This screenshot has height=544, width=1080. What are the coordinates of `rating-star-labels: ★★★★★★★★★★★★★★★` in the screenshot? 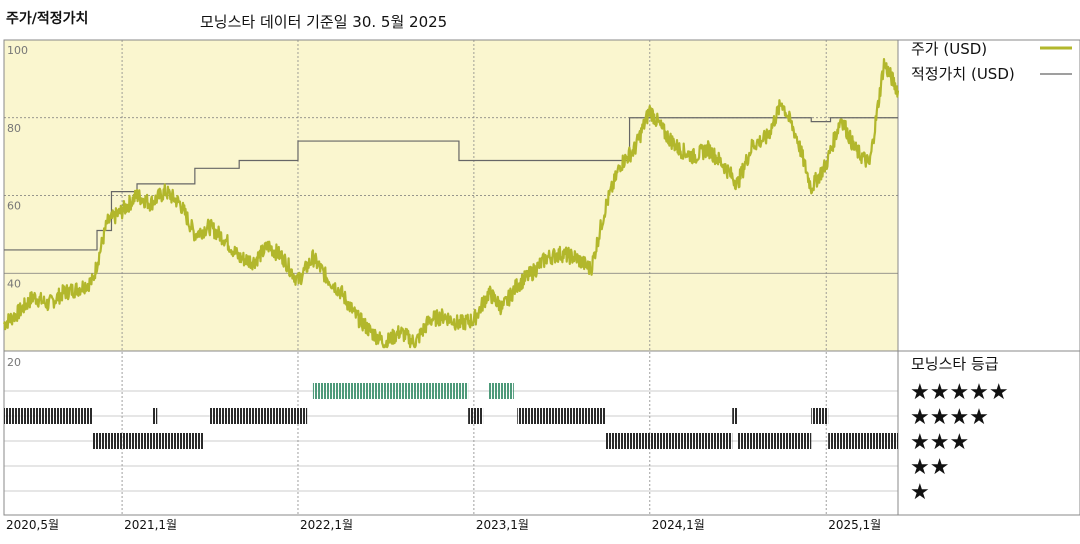 It's located at (959, 442).